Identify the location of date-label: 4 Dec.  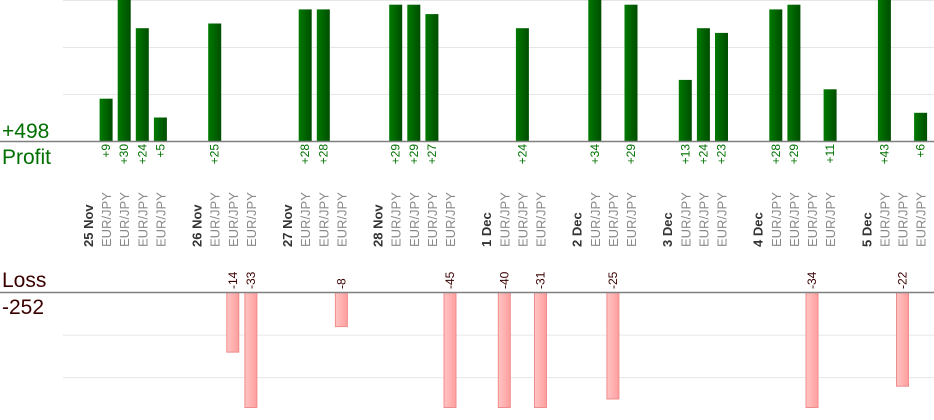
(758, 229).